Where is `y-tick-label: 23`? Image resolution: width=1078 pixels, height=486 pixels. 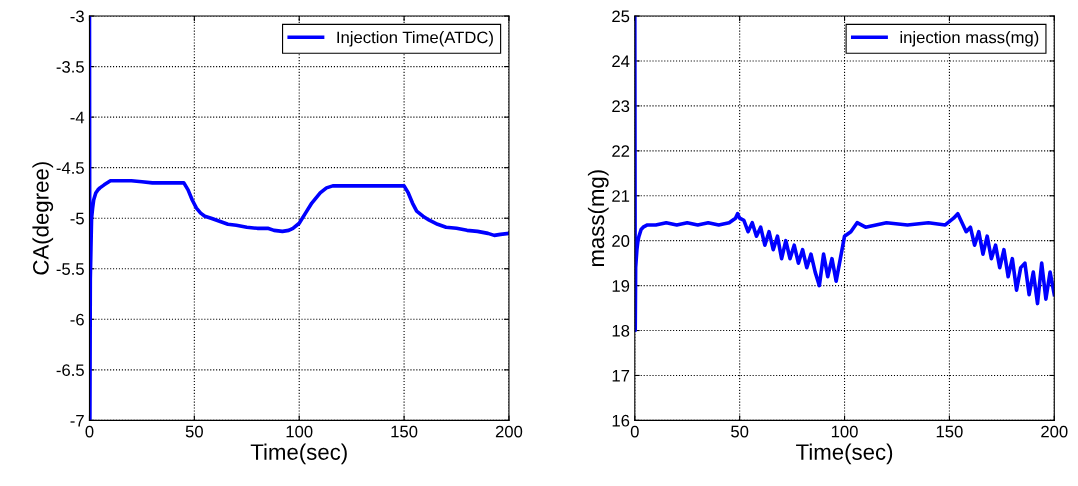 y-tick-label: 23 is located at coordinates (621, 106).